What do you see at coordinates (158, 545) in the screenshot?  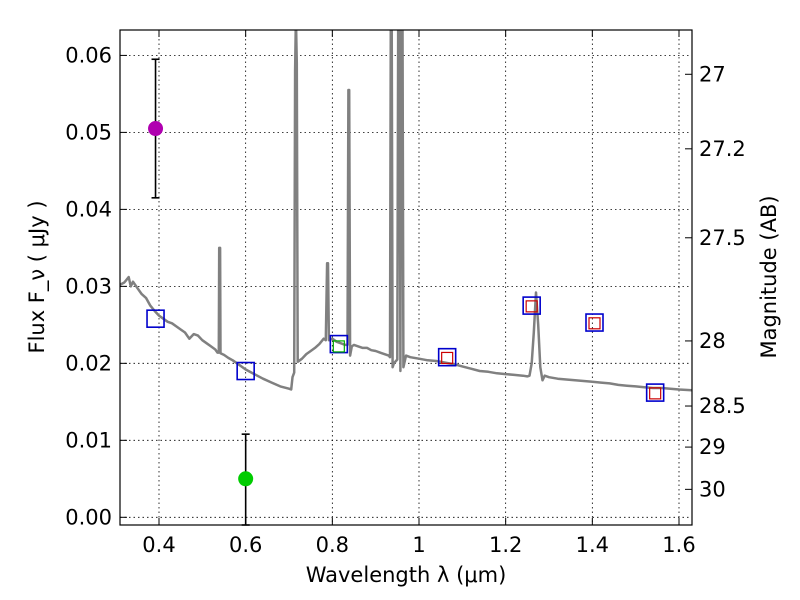 I see `x-tick-label: 0.4` at bounding box center [158, 545].